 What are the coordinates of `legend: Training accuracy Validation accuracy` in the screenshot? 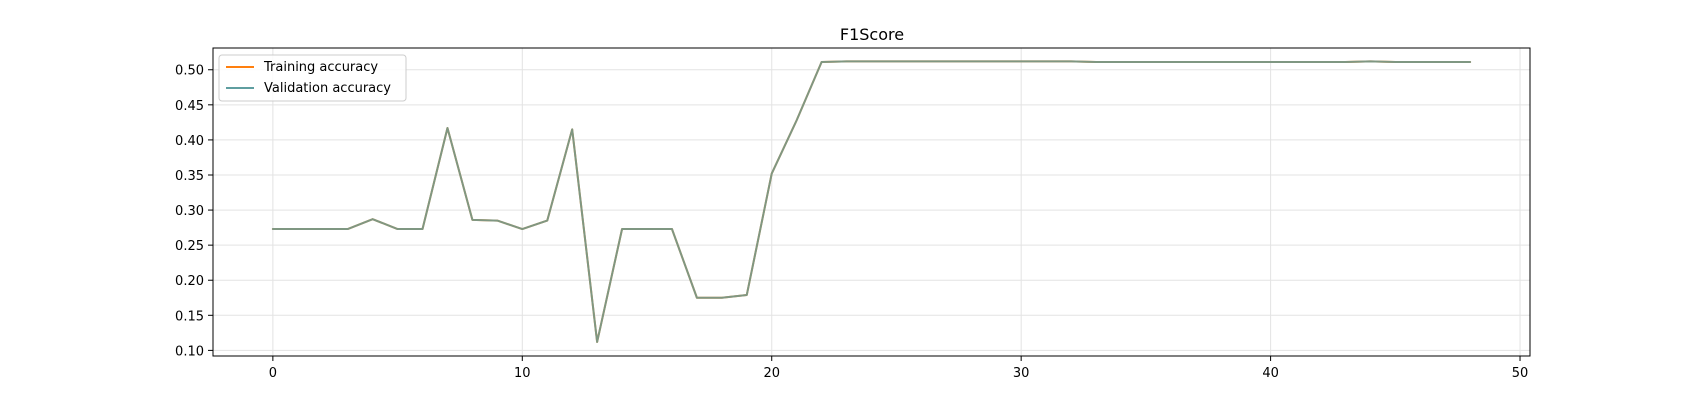 It's located at (312, 78).